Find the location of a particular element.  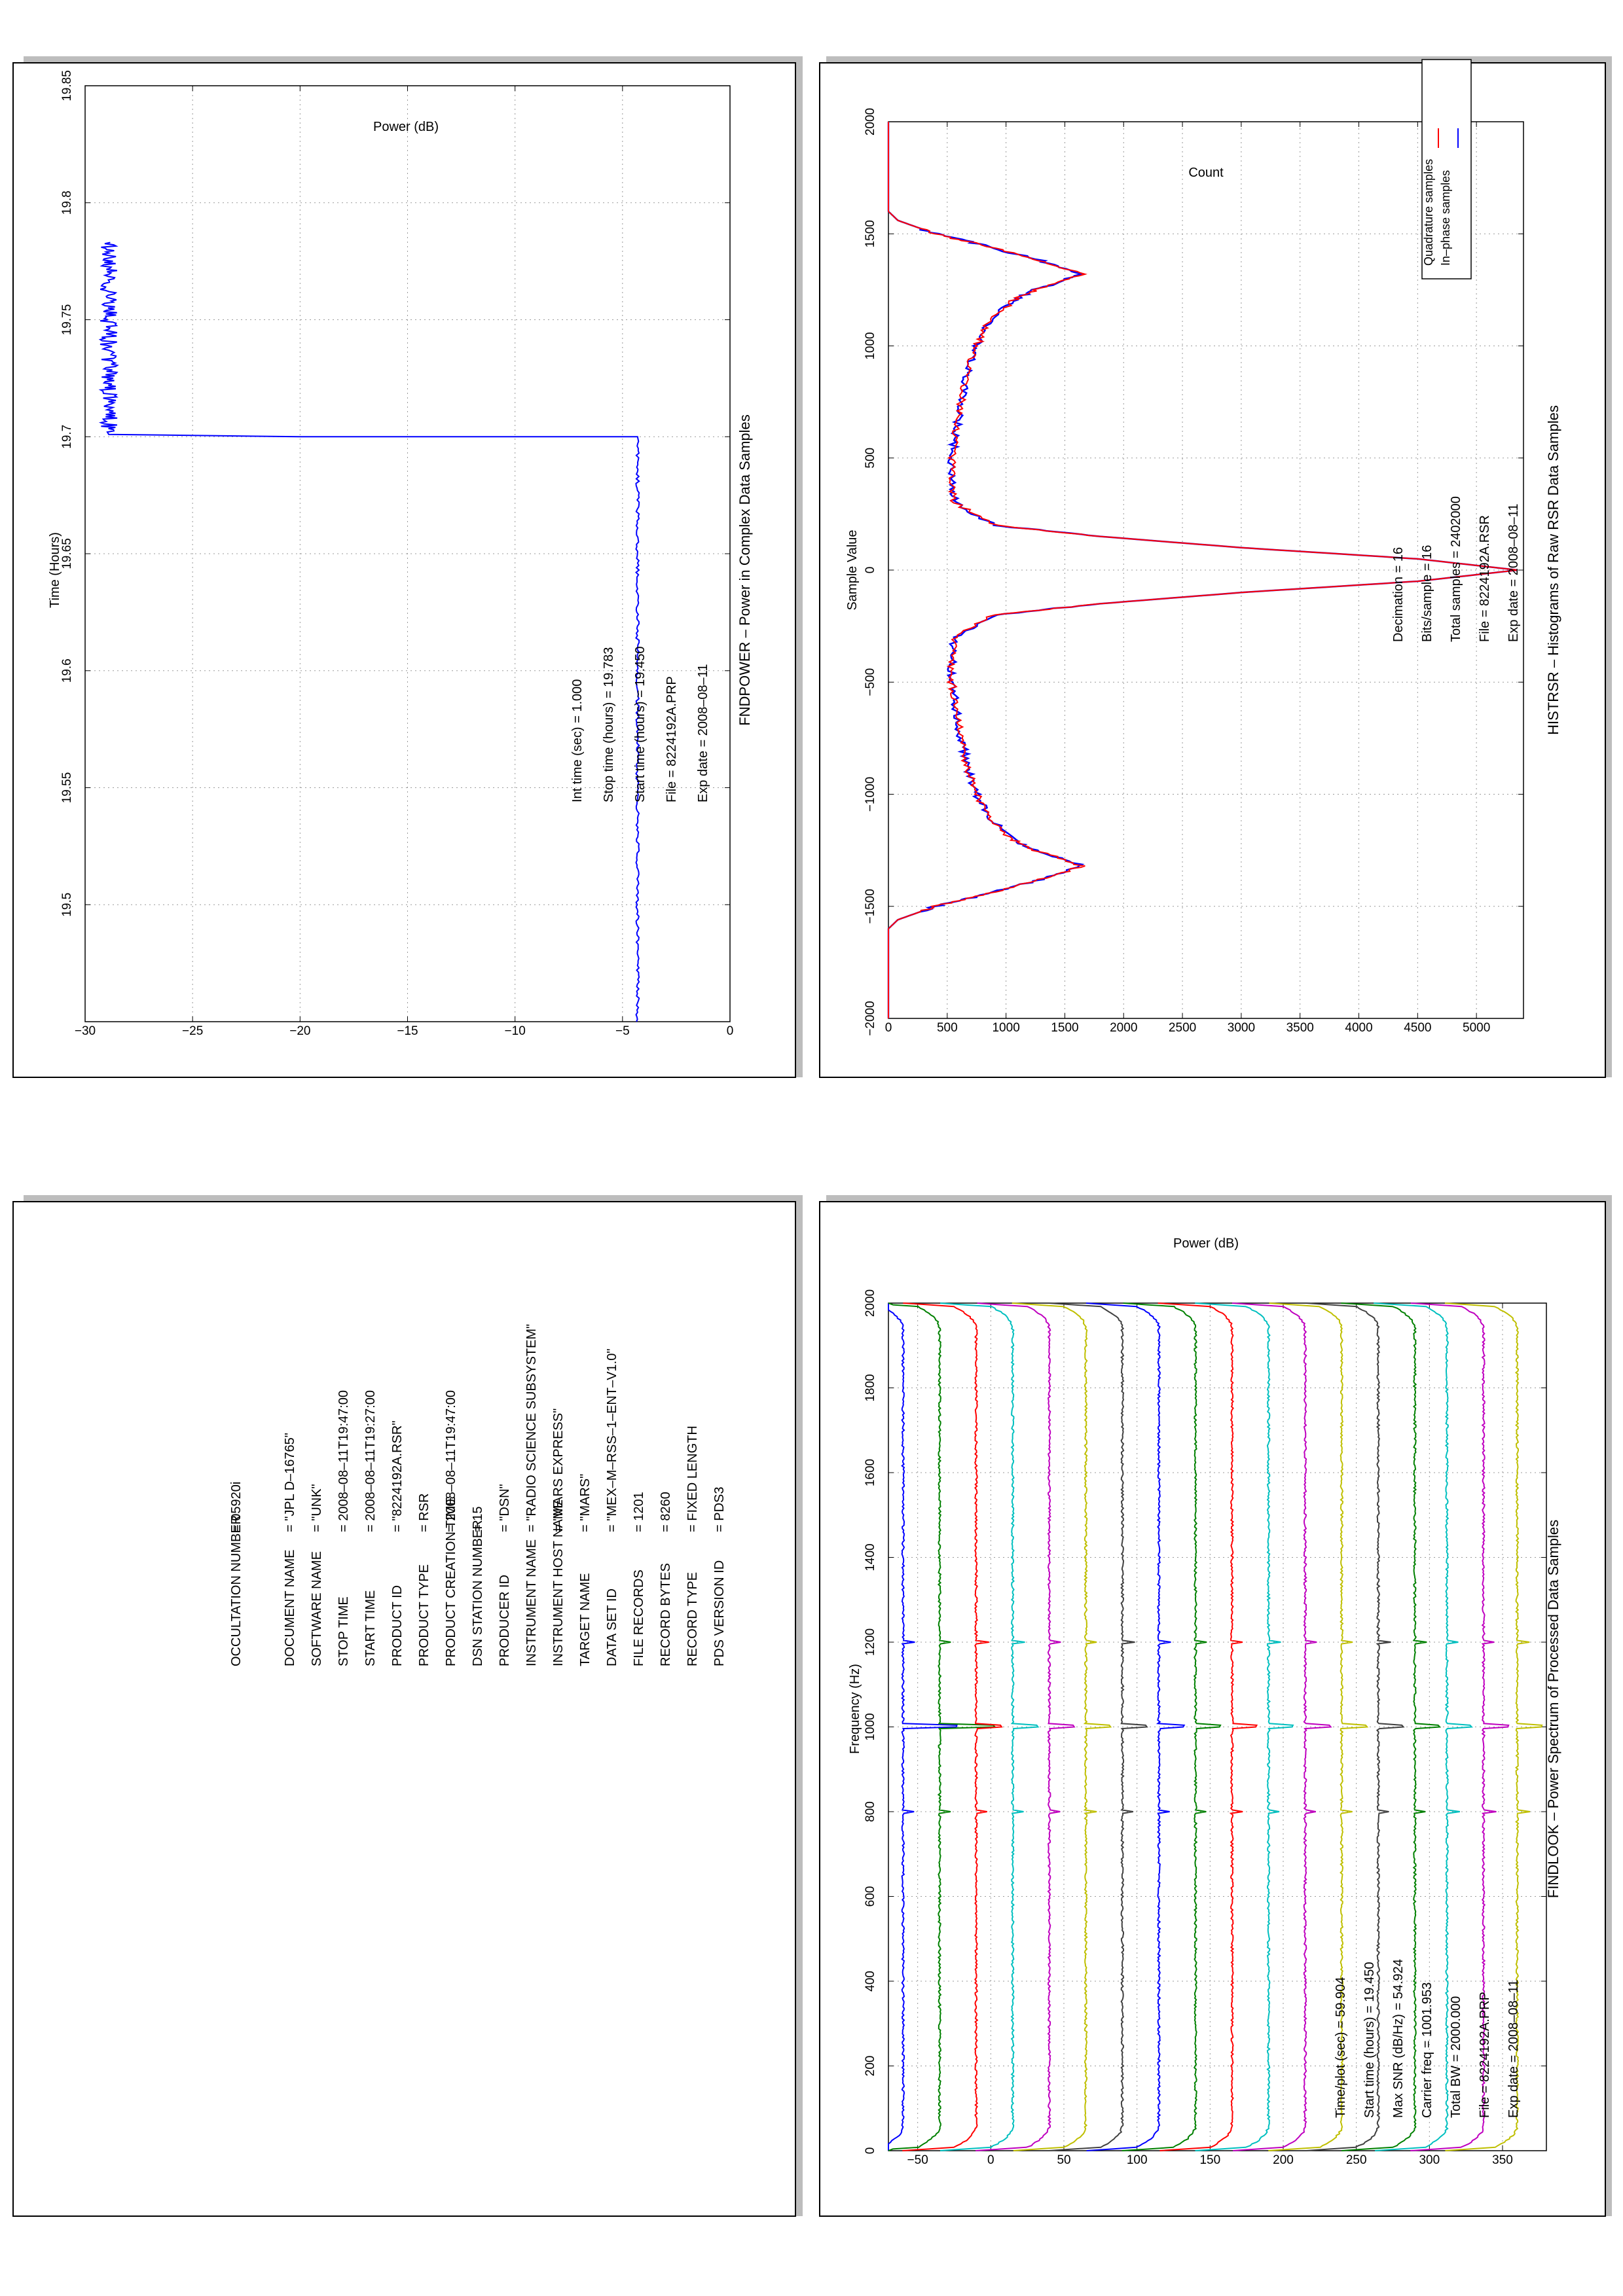

label-key: PDS VERSION ID is located at coordinates (719, 1613).